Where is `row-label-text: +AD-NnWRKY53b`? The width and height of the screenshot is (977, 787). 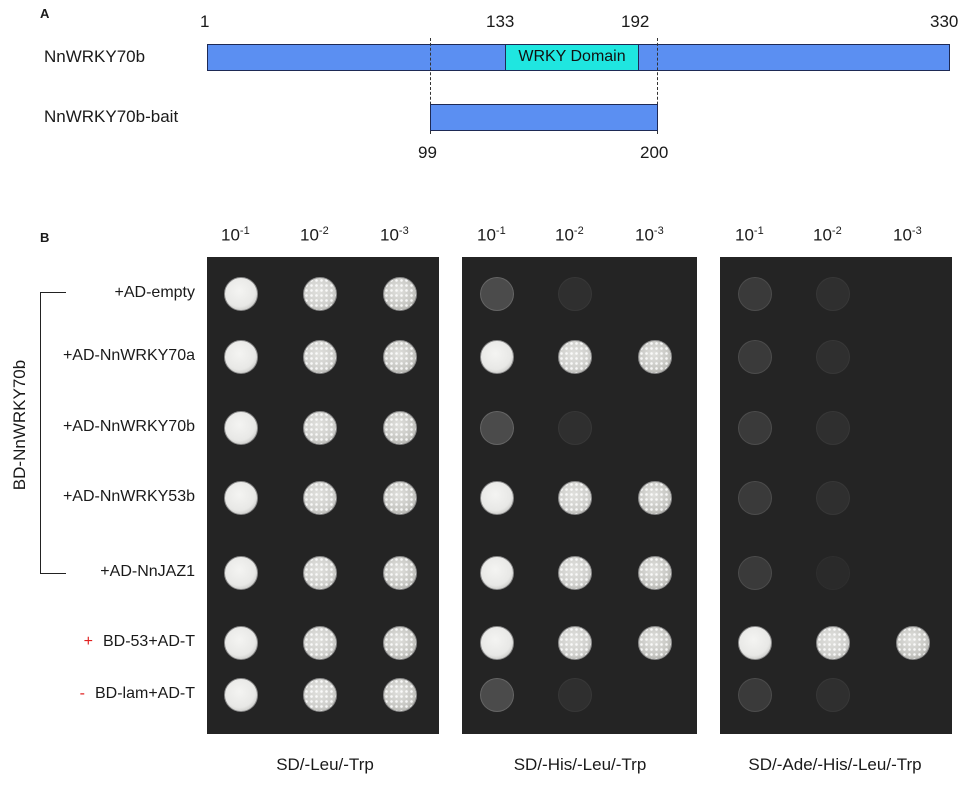
row-label-text: +AD-NnWRKY53b is located at coordinates (128, 496).